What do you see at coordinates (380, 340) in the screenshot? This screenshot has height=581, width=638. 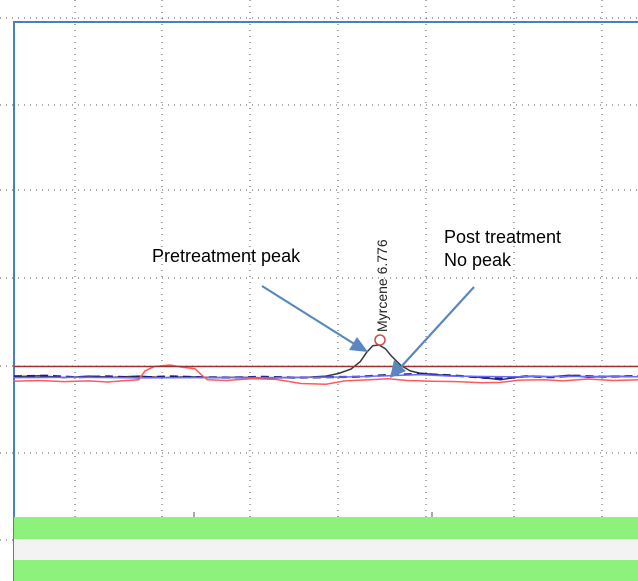 I see `peak-marker` at bounding box center [380, 340].